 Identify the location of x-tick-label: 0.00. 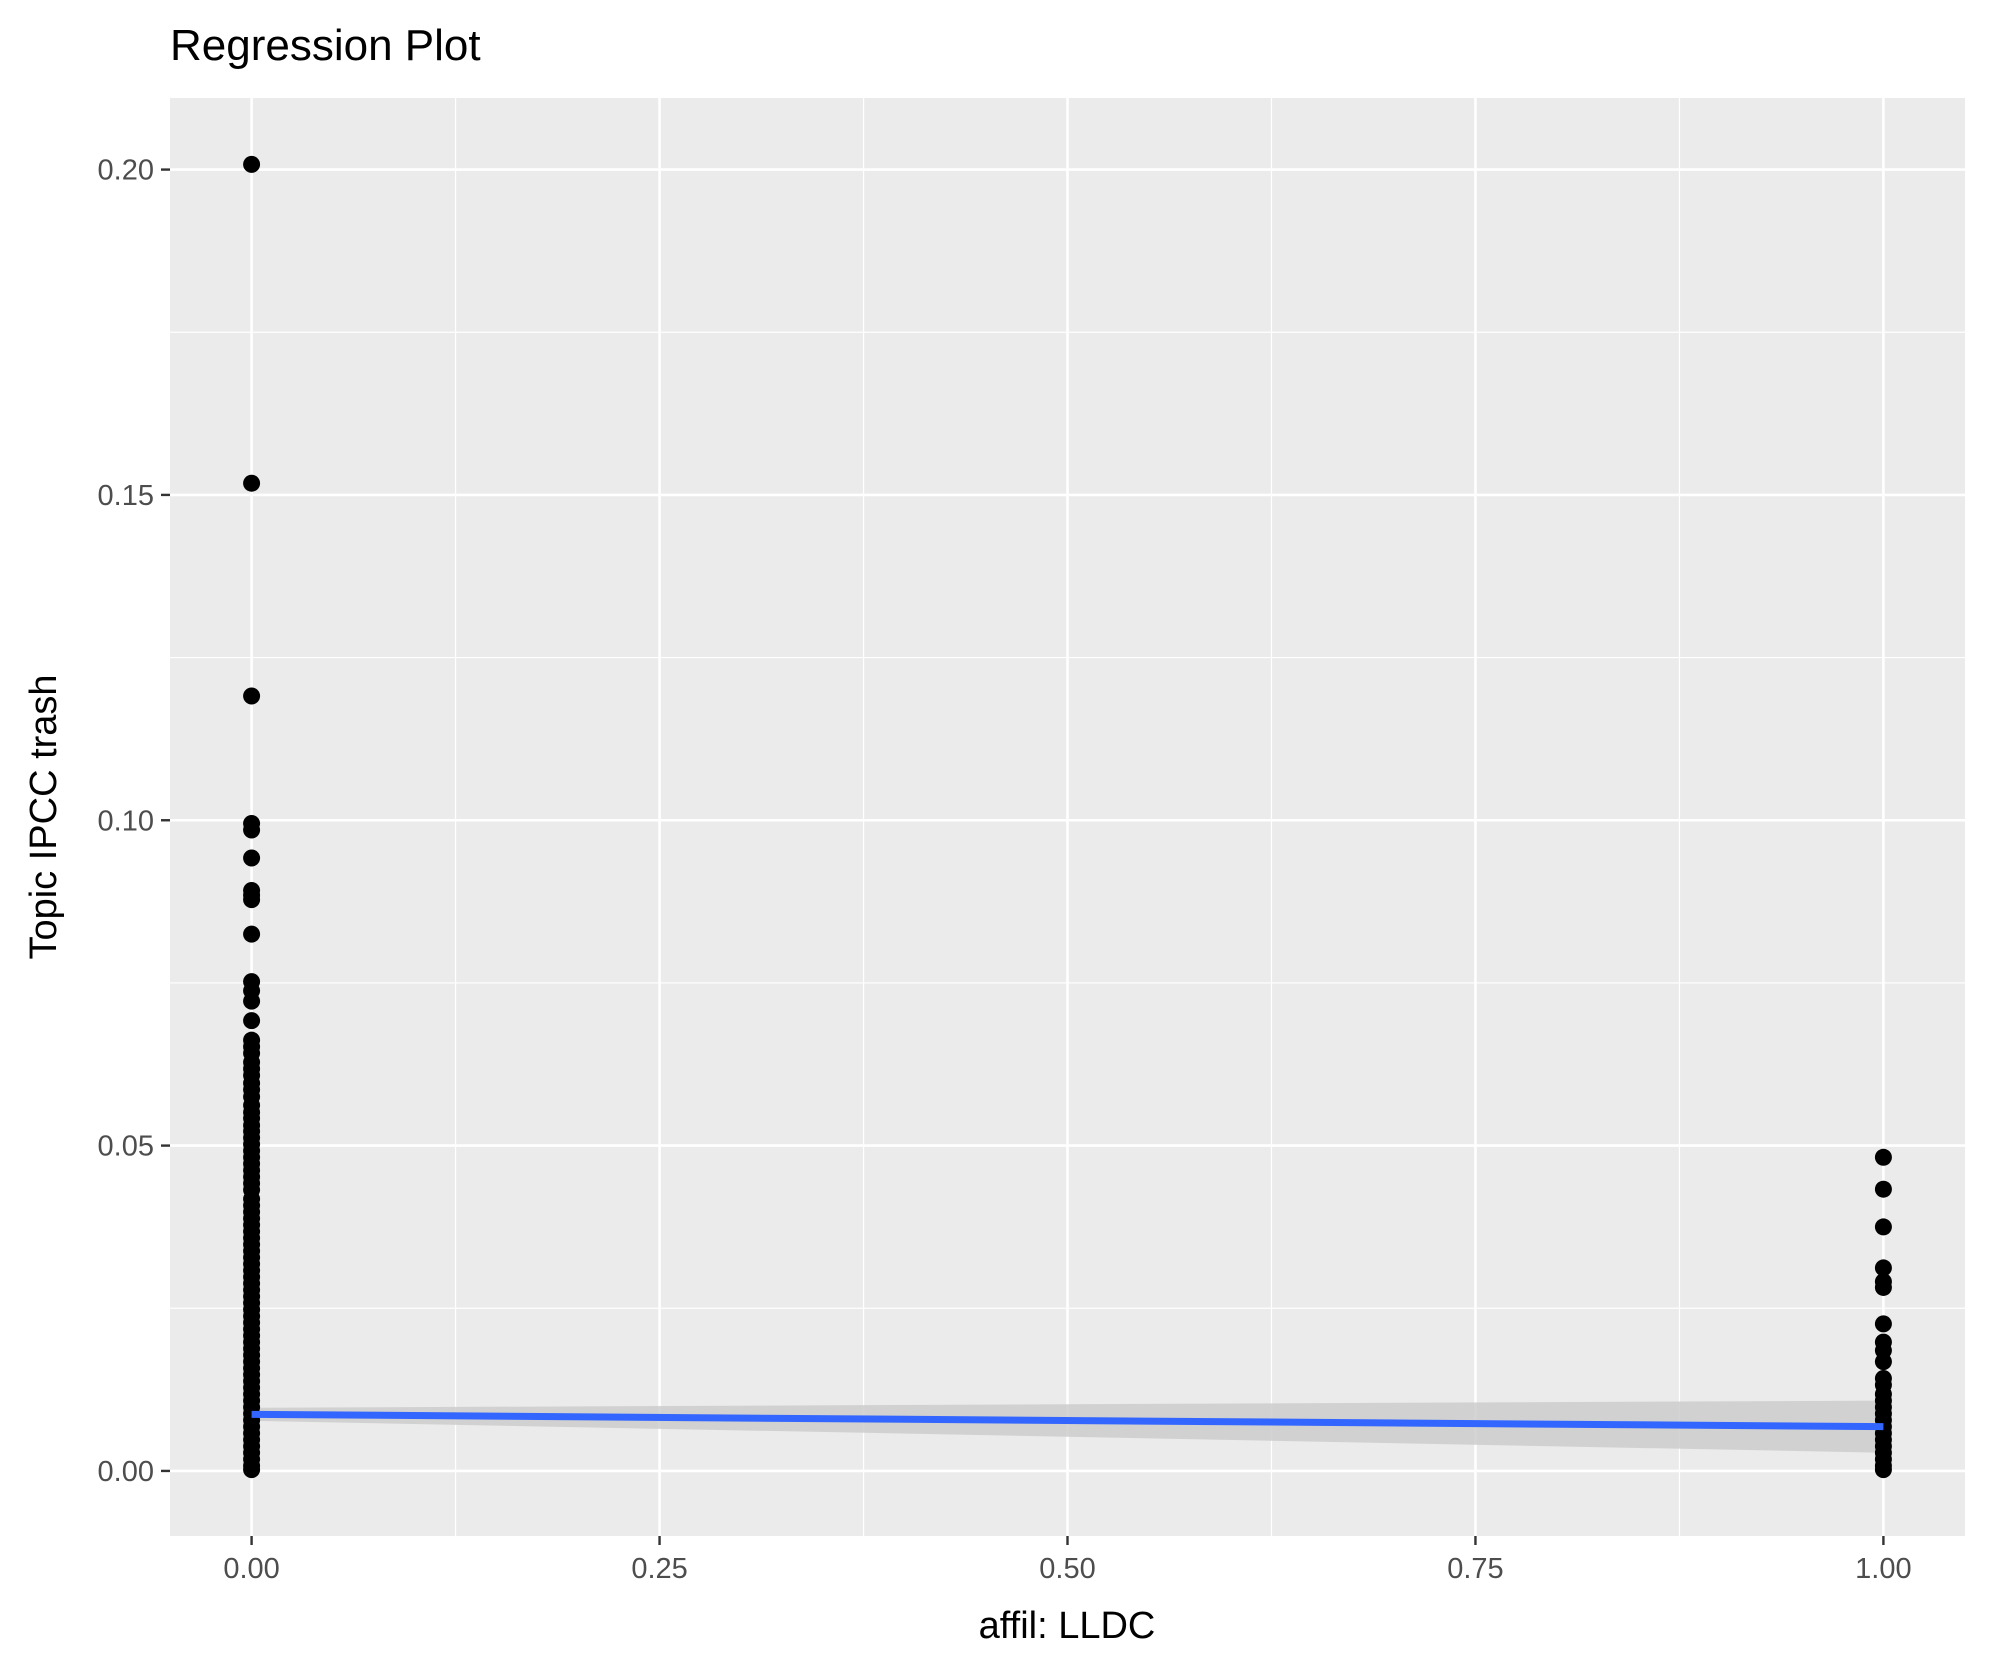
(251, 1569).